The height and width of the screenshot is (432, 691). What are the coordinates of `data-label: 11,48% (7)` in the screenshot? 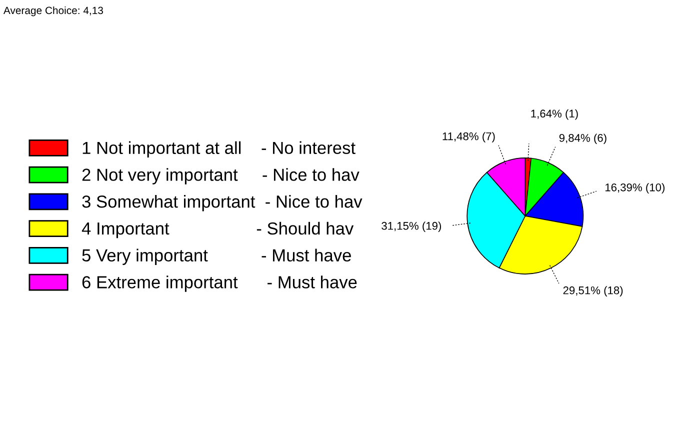 It's located at (468, 137).